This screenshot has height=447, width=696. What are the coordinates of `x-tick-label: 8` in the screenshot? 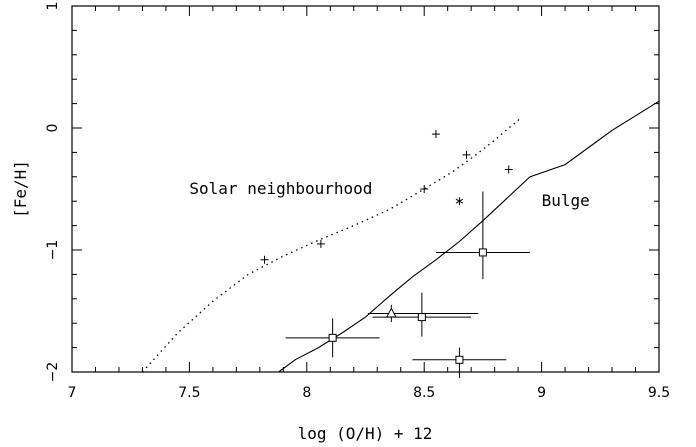 It's located at (306, 393).